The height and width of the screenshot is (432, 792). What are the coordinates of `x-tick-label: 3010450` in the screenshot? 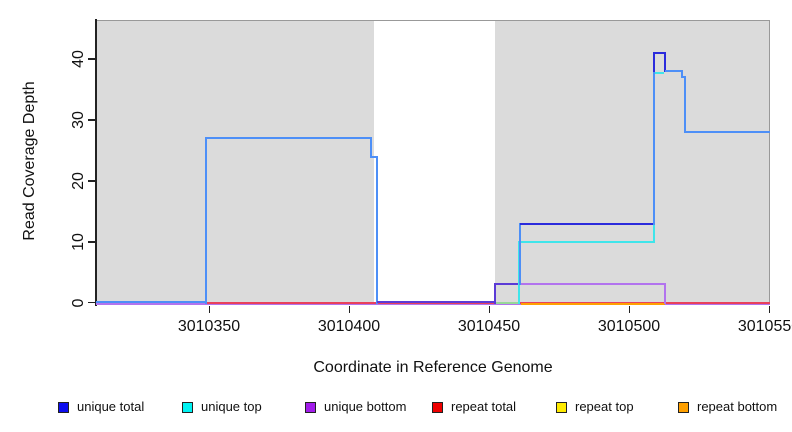 It's located at (489, 326).